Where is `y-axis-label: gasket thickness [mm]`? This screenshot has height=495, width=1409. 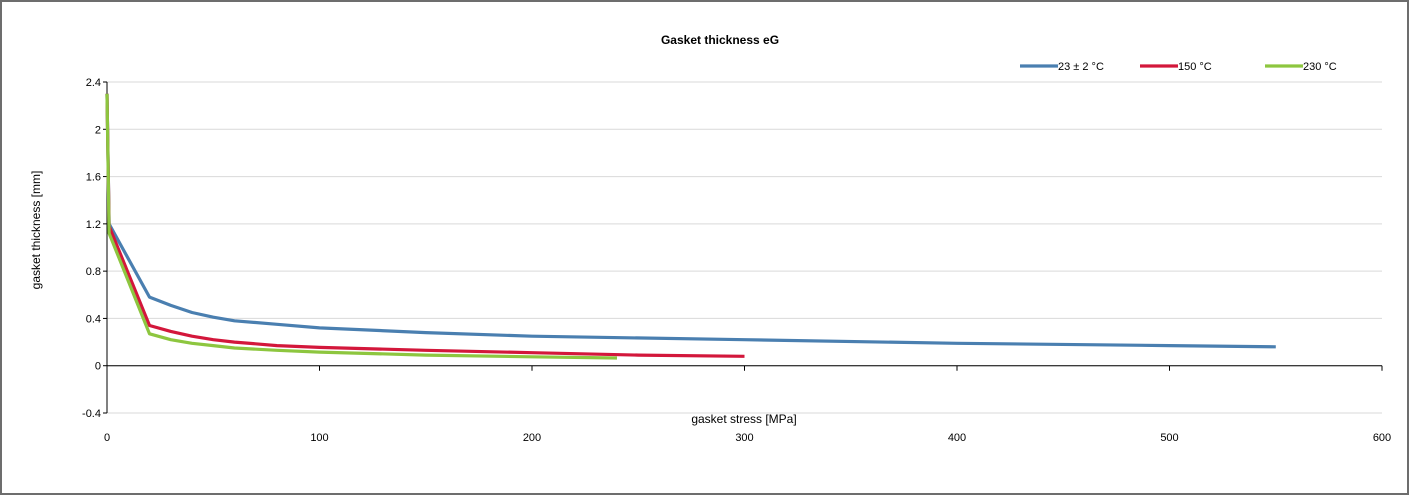
y-axis-label: gasket thickness [mm] is located at coordinates (36, 230).